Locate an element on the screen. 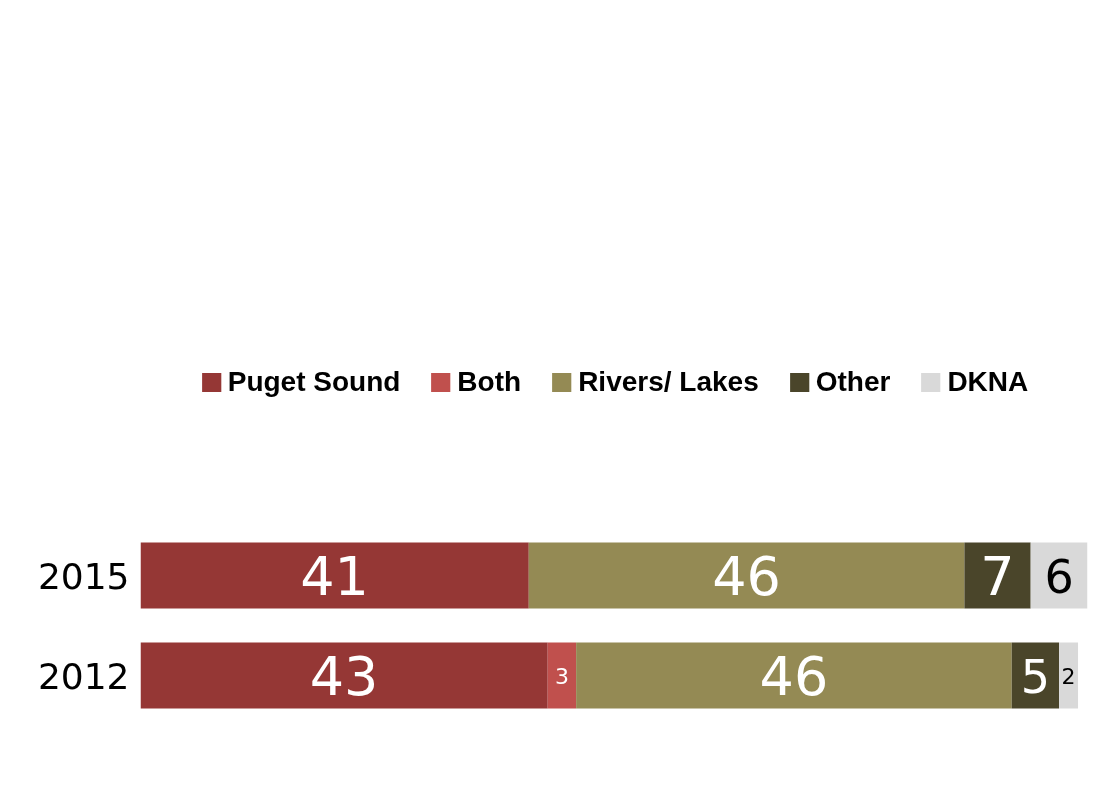 The width and height of the screenshot is (1103, 799). legend-label: DKNA is located at coordinates (988, 382).